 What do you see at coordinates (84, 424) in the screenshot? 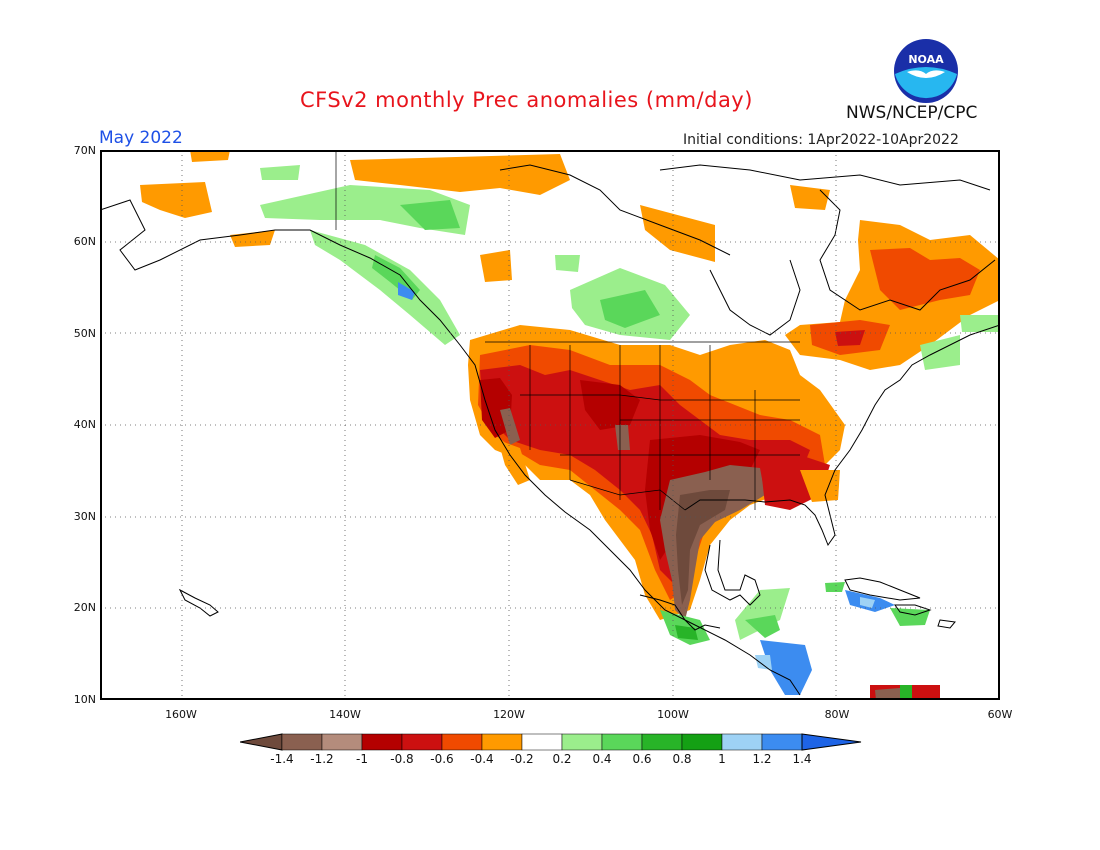
I see `lat-label-40n: 40N` at bounding box center [84, 424].